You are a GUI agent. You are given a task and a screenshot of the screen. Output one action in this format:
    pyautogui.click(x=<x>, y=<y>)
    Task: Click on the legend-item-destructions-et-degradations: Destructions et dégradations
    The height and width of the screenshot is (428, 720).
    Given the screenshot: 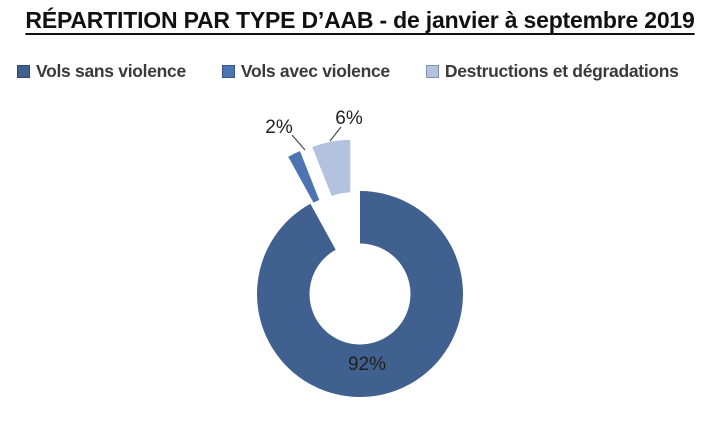 What is the action you would take?
    pyautogui.click(x=552, y=71)
    